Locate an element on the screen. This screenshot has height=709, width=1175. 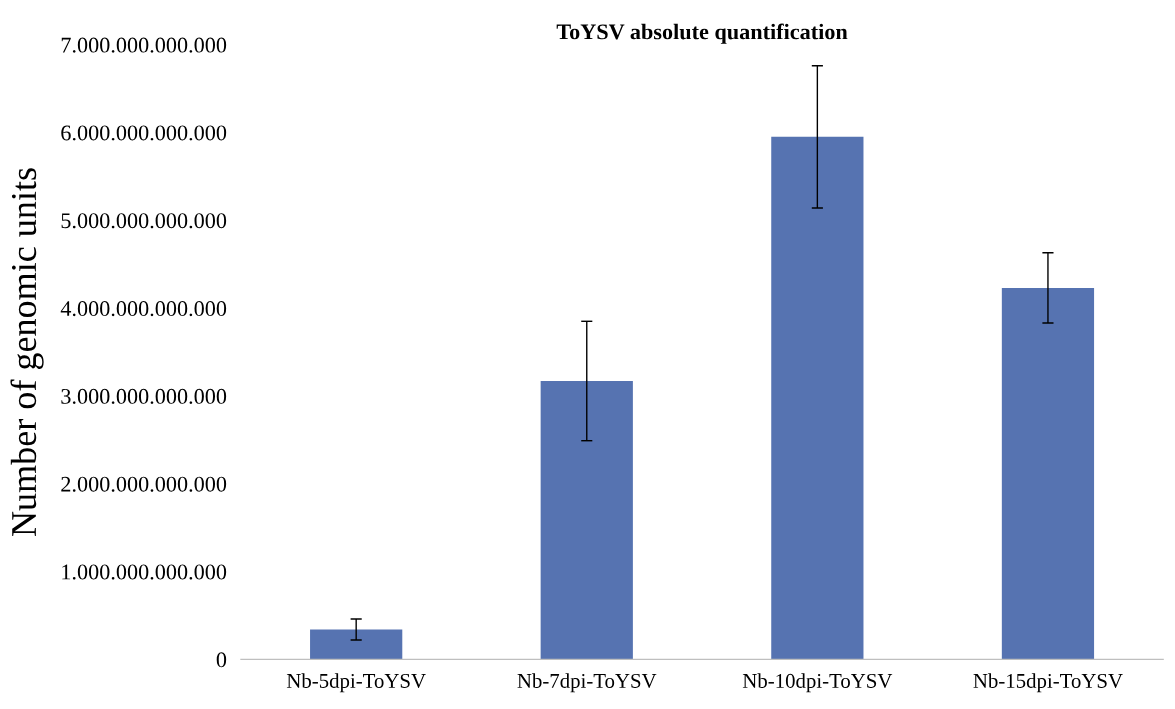
x-tick-label: Nb-7dpi-ToYSV is located at coordinates (587, 683).